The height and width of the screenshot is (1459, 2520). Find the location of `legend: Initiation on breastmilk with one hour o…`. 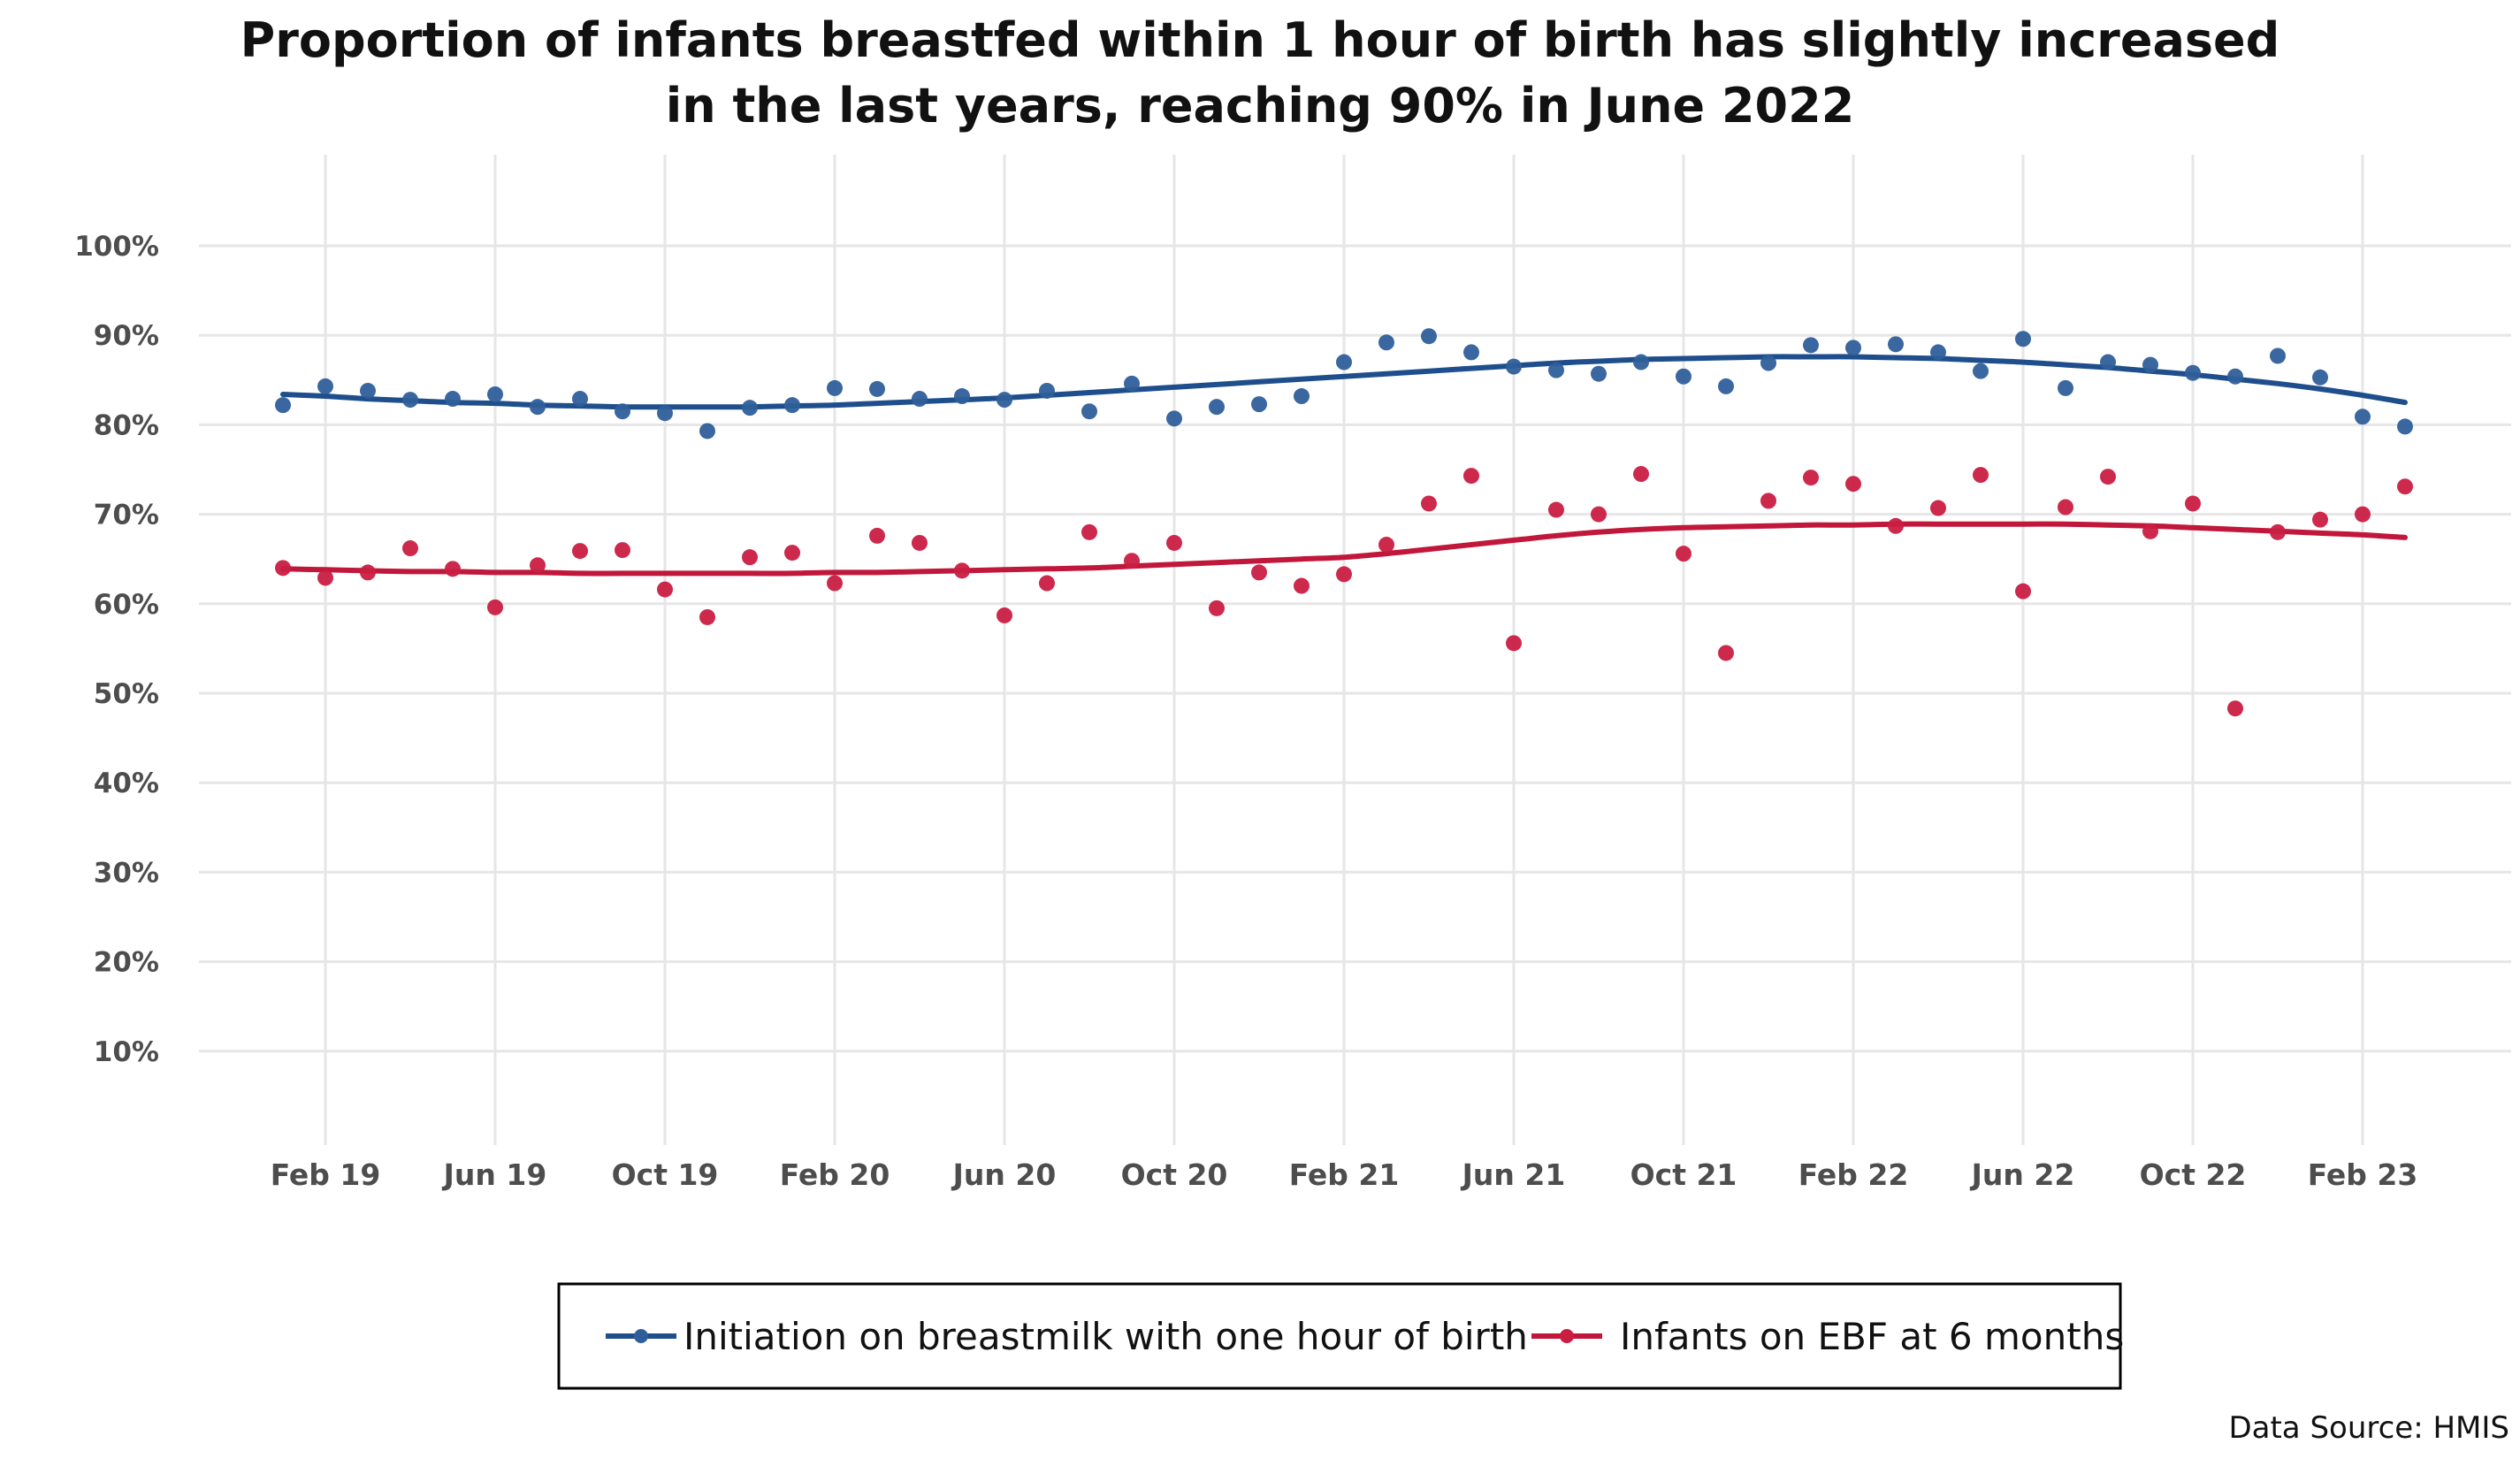

legend: Initiation on breastmilk with one hour o… is located at coordinates (1340, 1336).